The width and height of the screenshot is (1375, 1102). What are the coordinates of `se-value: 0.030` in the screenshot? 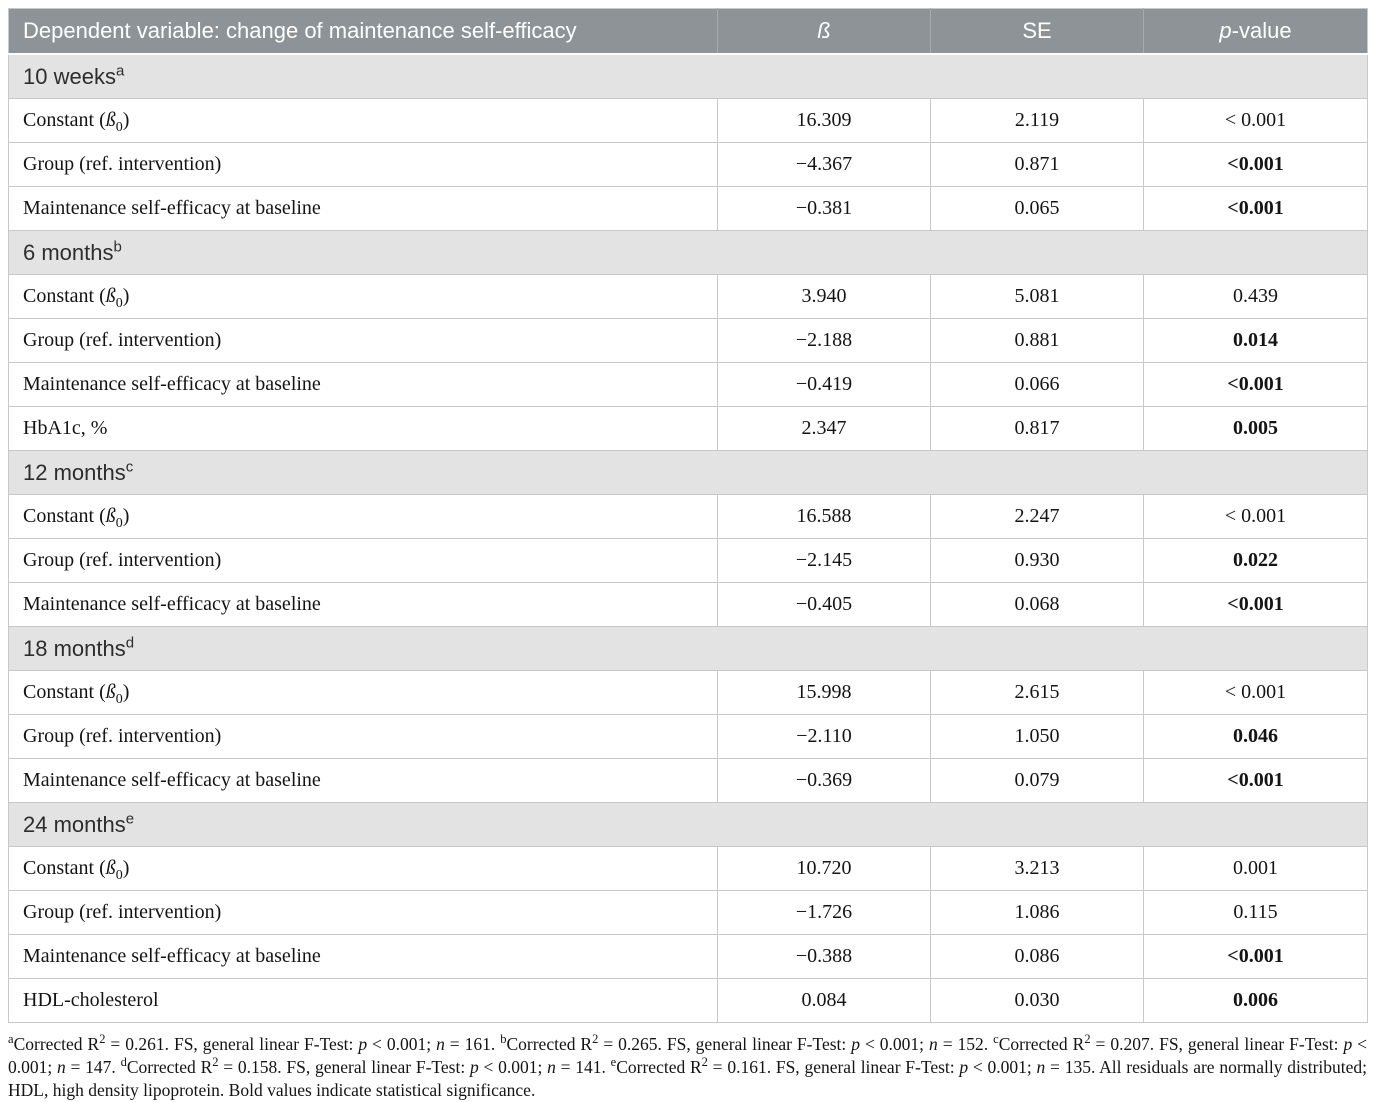 It's located at (1037, 1000).